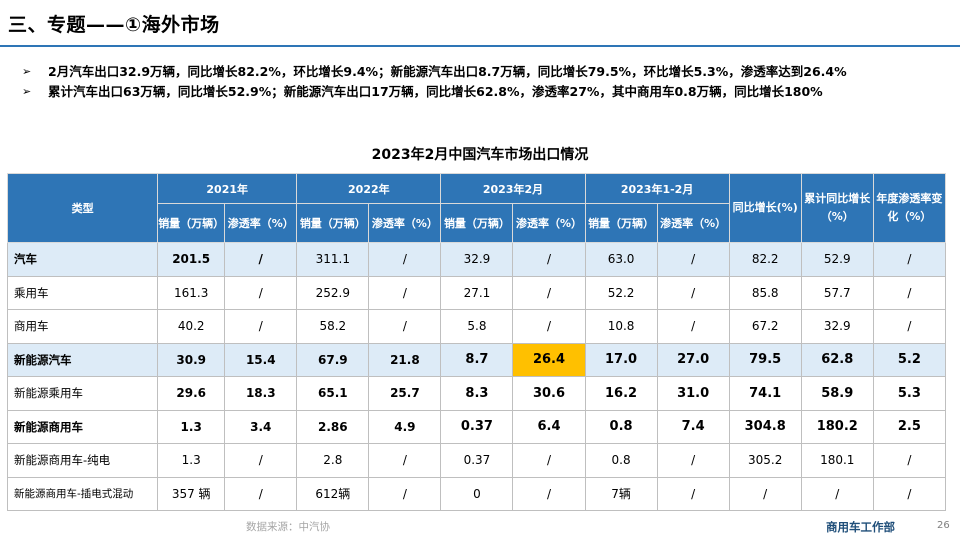 This screenshot has width=960, height=540. I want to click on cell: 311.1, so click(333, 259).